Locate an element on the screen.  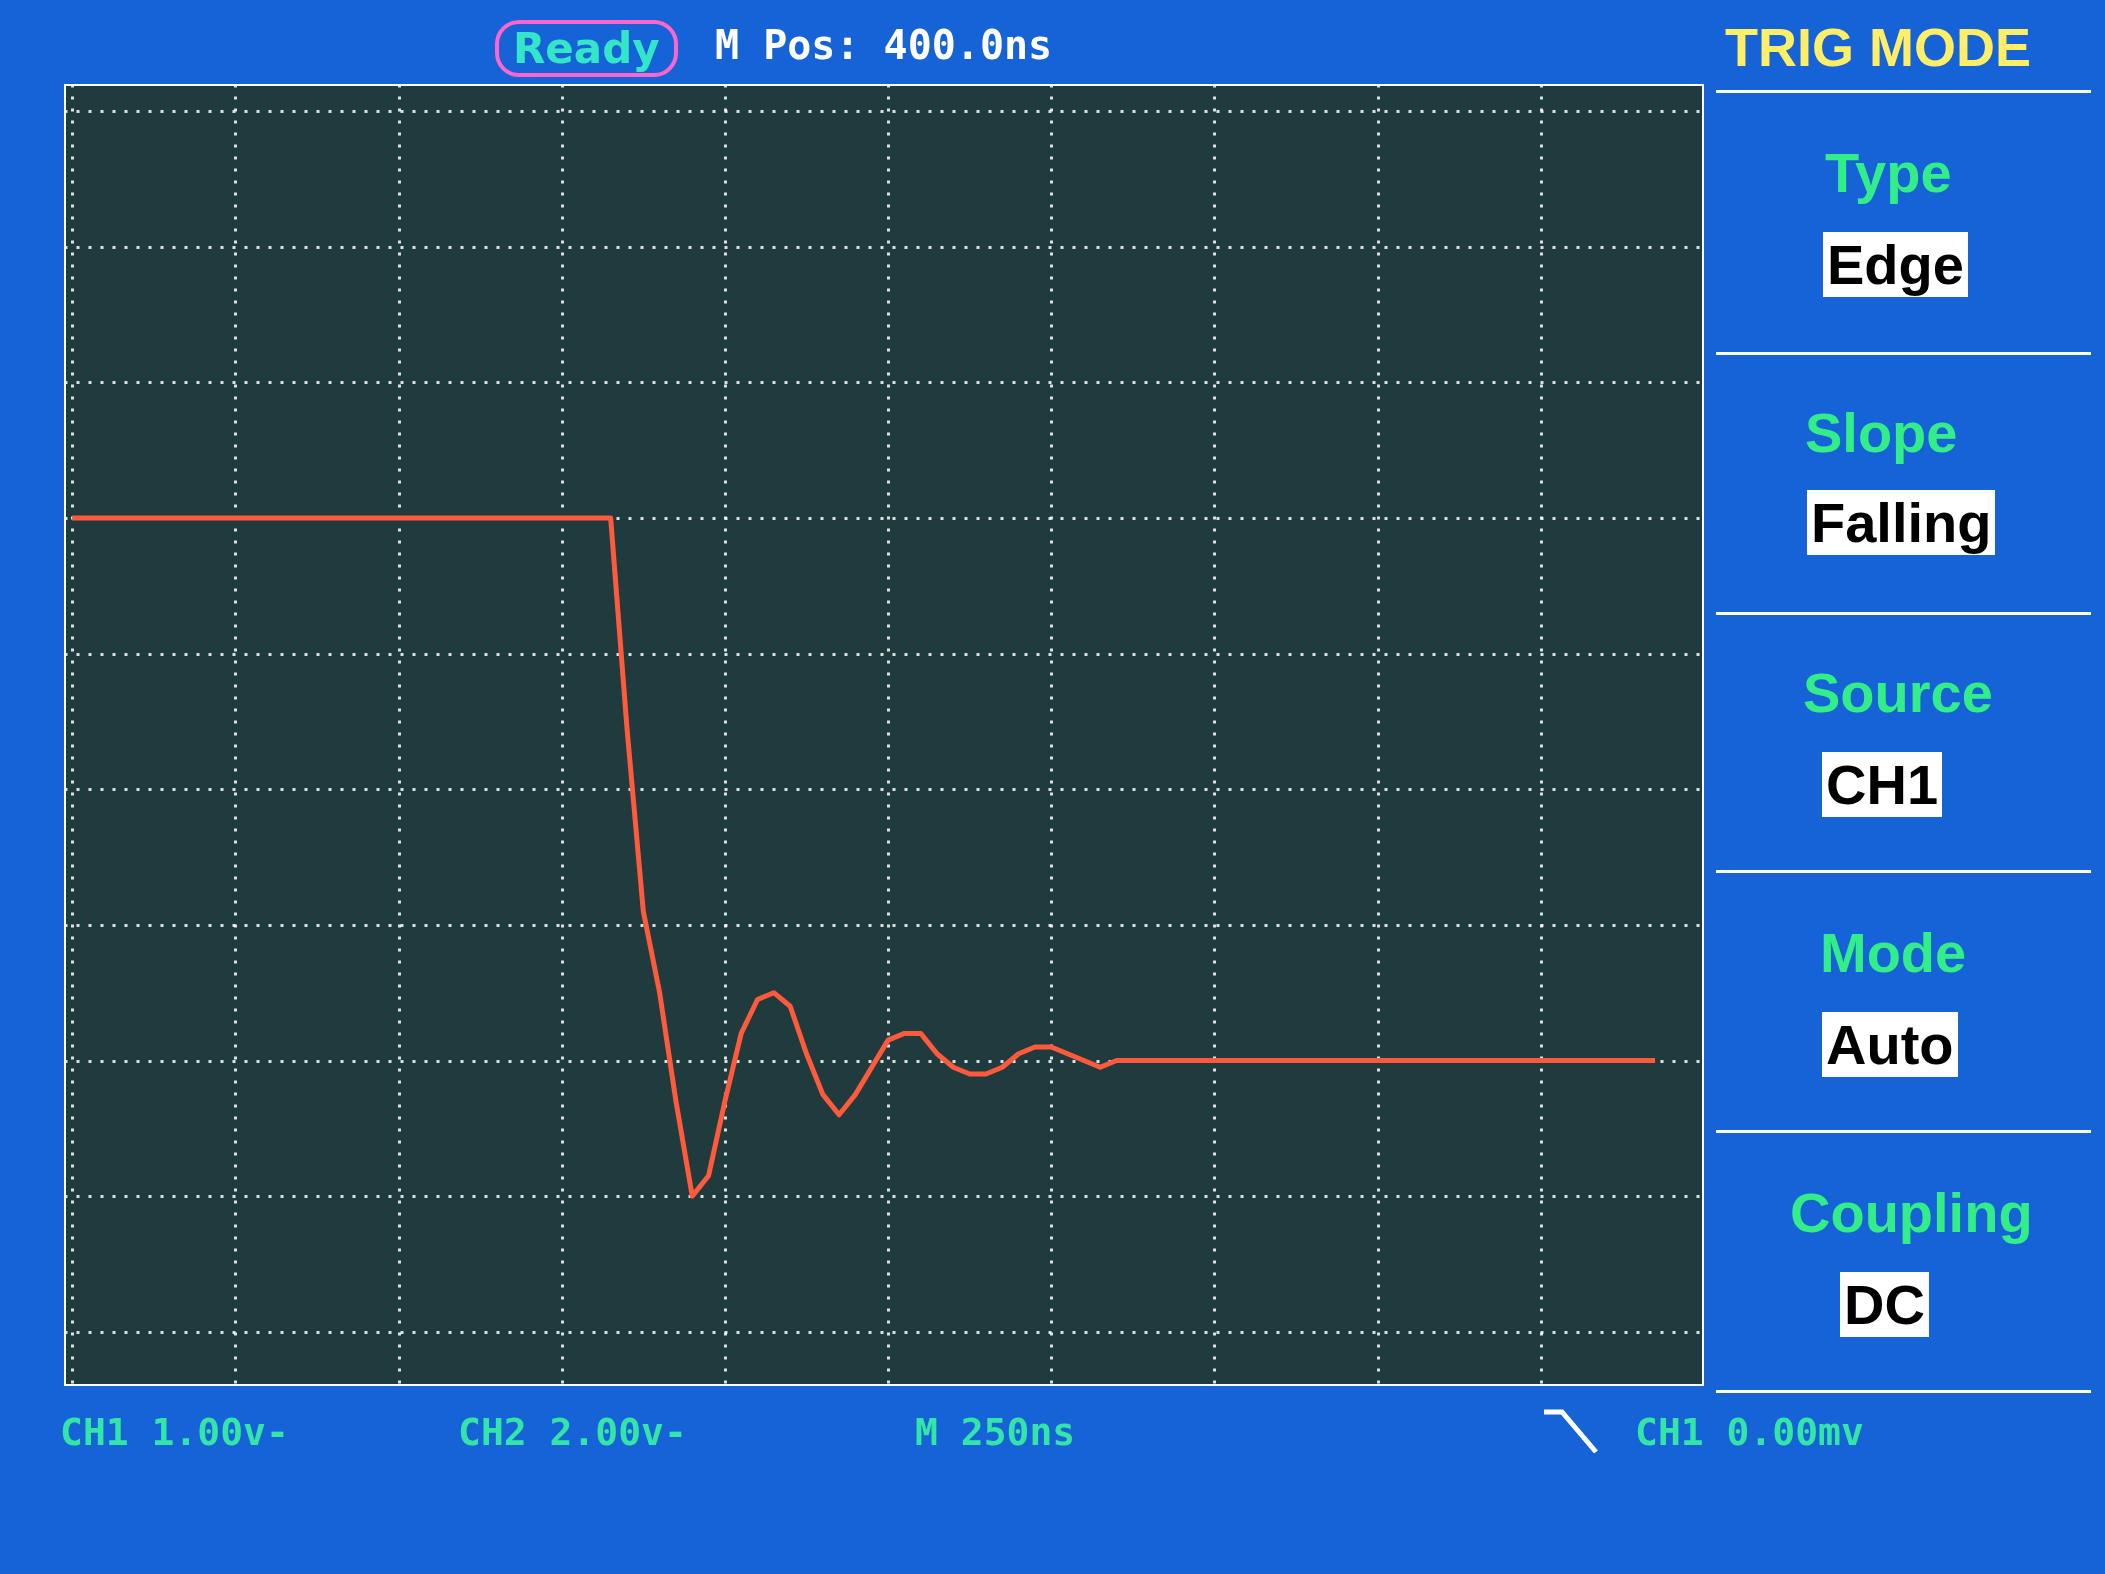
text: Edge is located at coordinates (1895, 264).